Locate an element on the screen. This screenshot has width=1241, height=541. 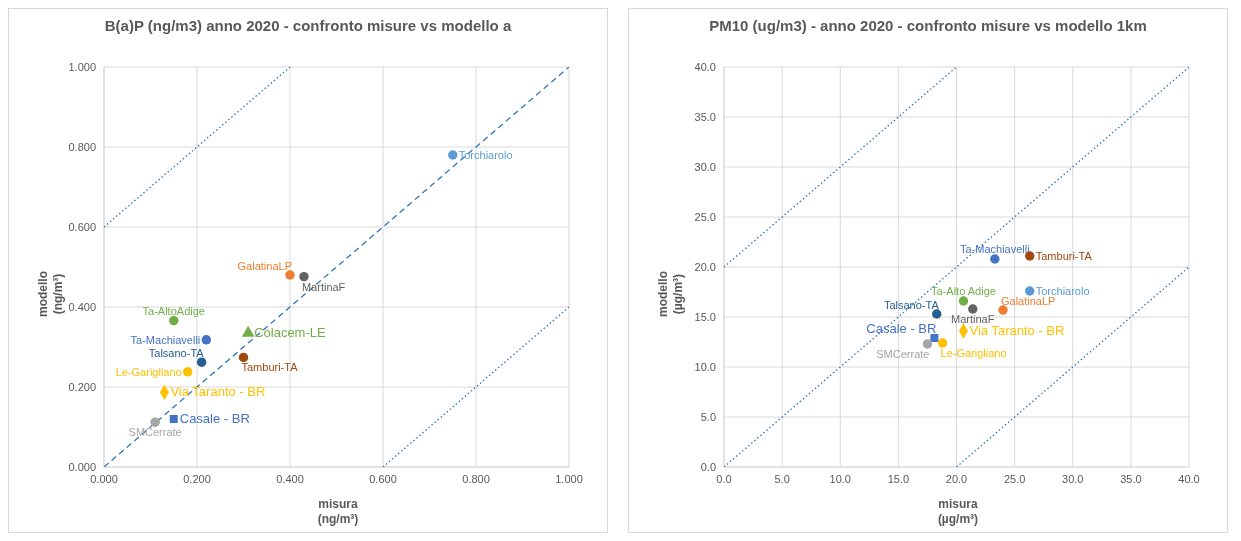
x-tick-label: 35.0 is located at coordinates (1131, 478).